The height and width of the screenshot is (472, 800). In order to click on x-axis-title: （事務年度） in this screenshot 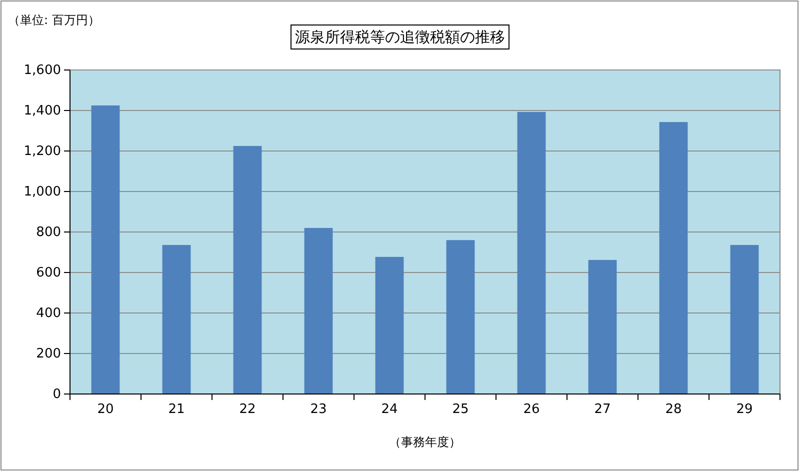, I will do `click(425, 442)`.